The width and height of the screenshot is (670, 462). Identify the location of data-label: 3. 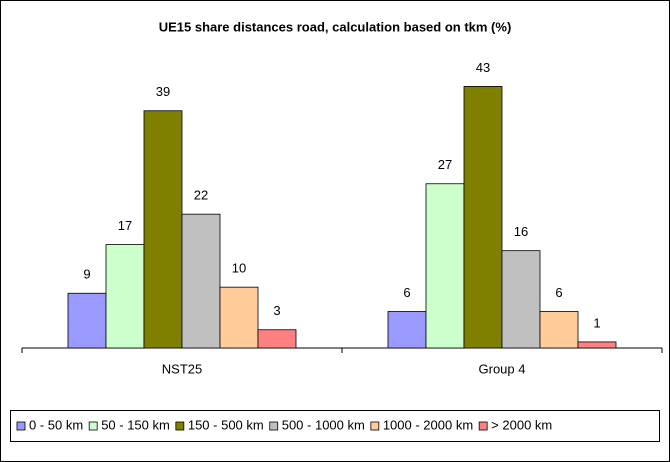
(276, 310).